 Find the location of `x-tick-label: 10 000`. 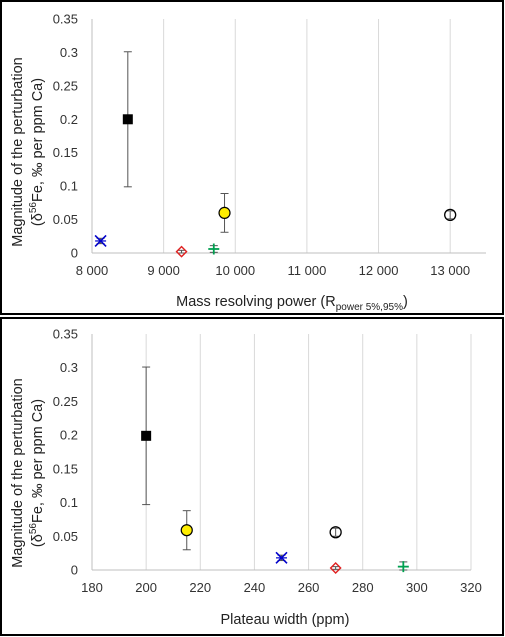

x-tick-label: 10 000 is located at coordinates (235, 270).